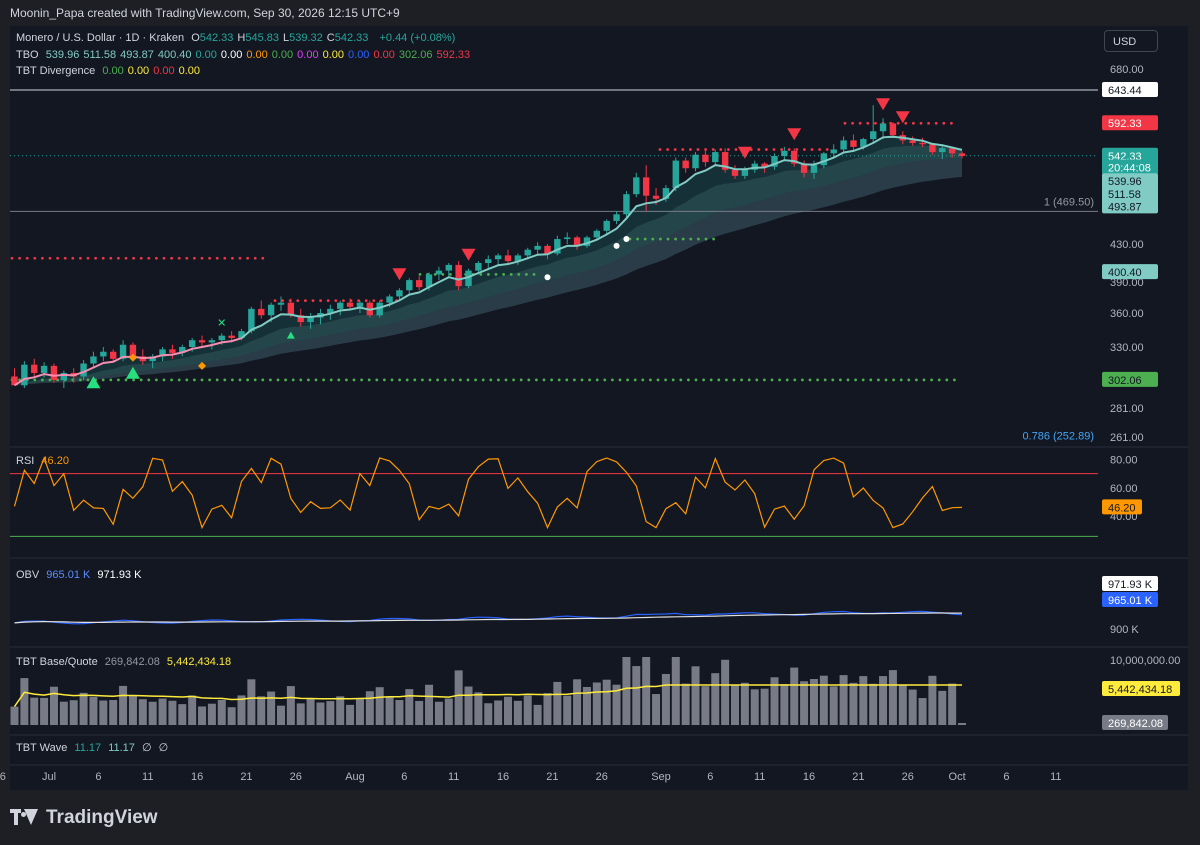 This screenshot has width=1200, height=845. Describe the element at coordinates (957, 777) in the screenshot. I see `time-tick: Oct` at that location.